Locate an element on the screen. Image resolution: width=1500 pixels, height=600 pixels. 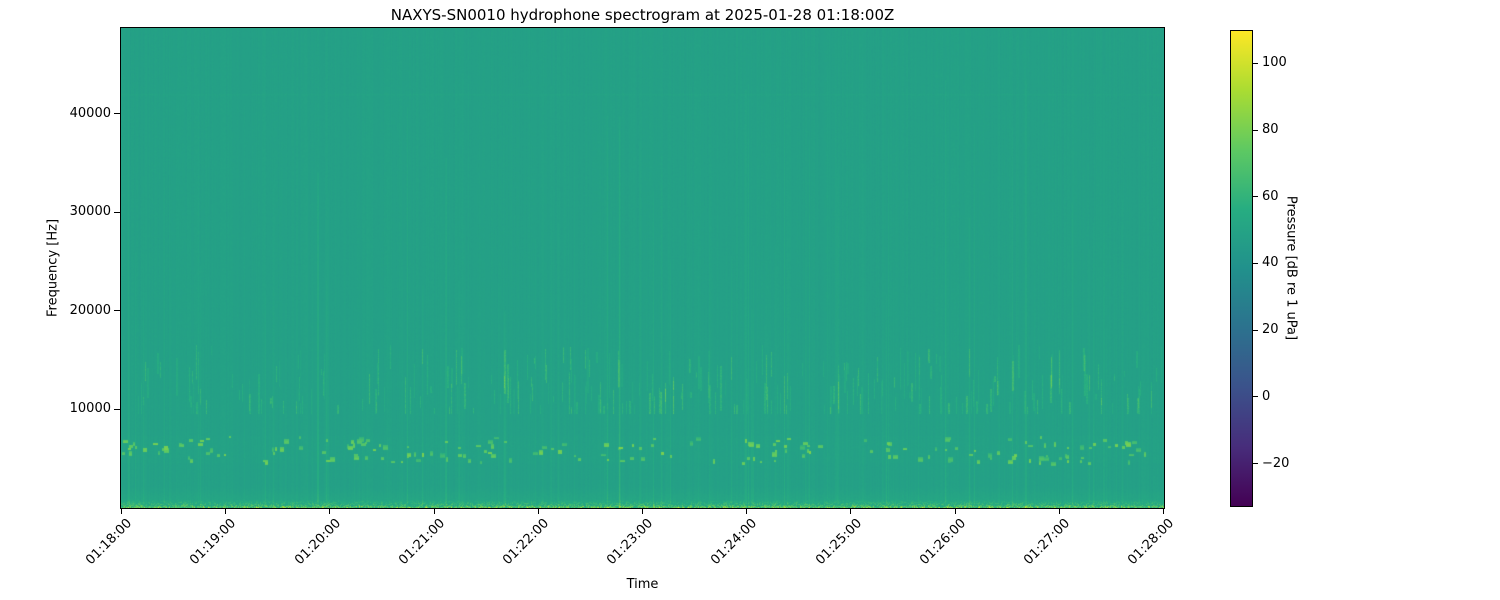
x-tick-label: 01:20:00 is located at coordinates (317, 542).